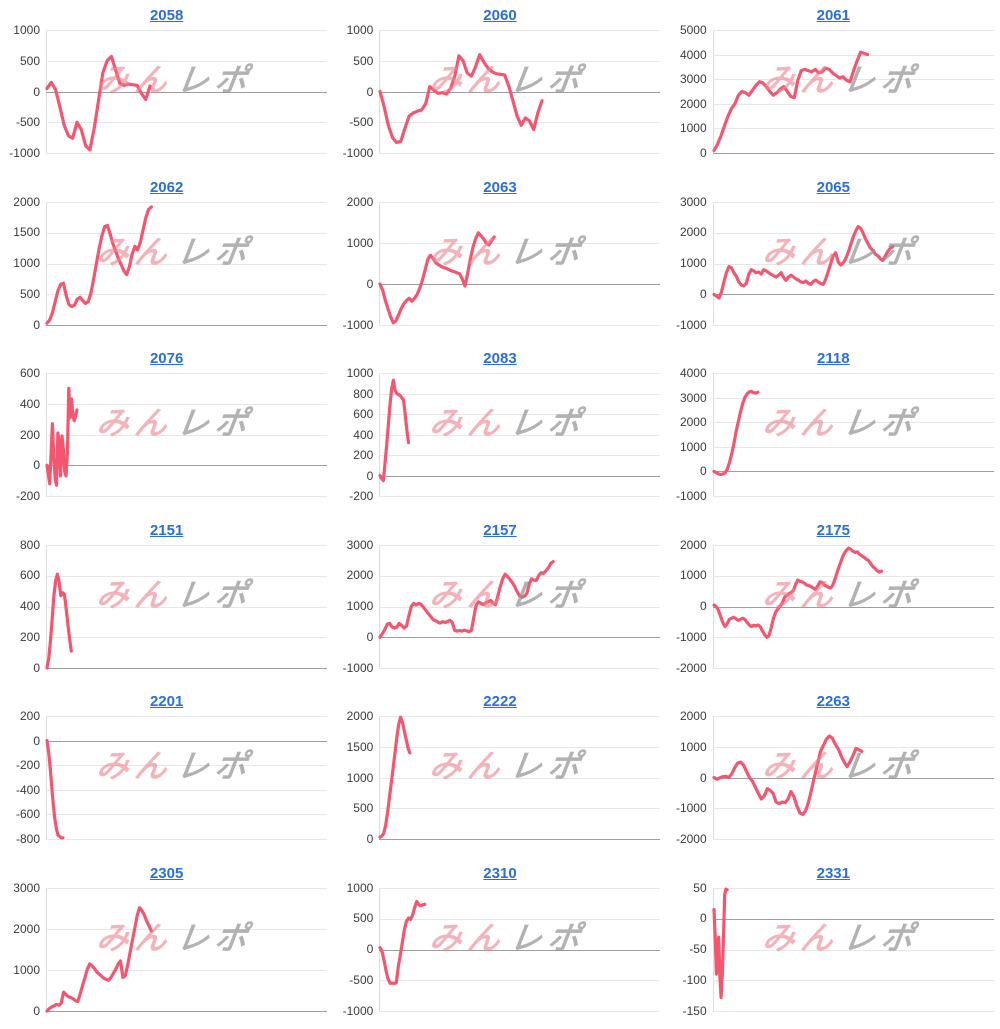  I want to click on chart-title-link: 2063, so click(500, 187).